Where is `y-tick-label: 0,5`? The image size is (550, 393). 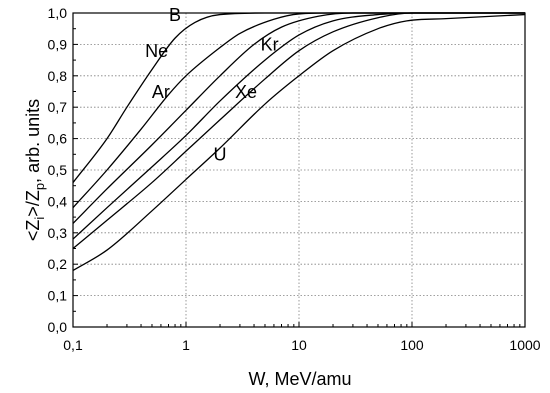 y-tick-label: 0,5 is located at coordinates (58, 170).